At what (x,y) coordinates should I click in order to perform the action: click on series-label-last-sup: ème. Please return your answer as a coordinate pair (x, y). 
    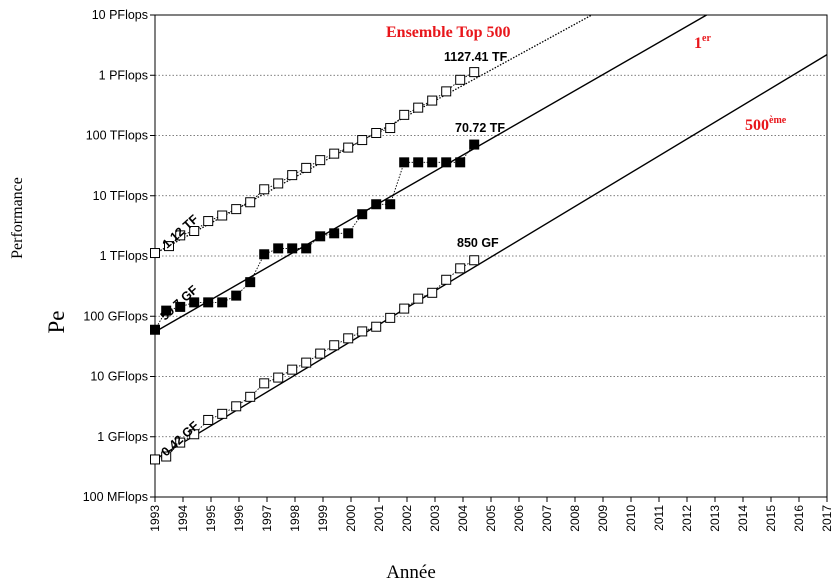
    Looking at the image, I should click on (778, 120).